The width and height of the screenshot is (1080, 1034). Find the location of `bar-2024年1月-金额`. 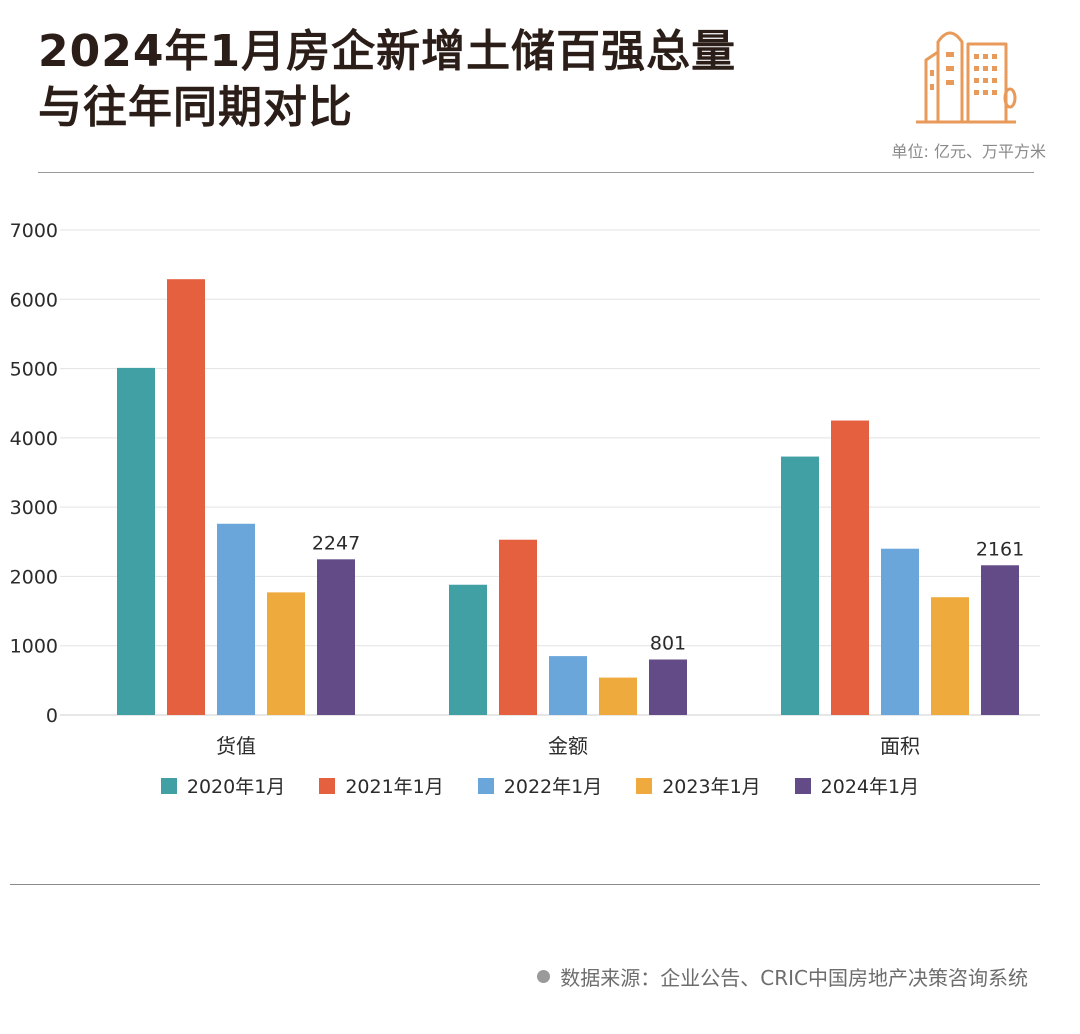

bar-2024年1月-金额 is located at coordinates (668, 687).